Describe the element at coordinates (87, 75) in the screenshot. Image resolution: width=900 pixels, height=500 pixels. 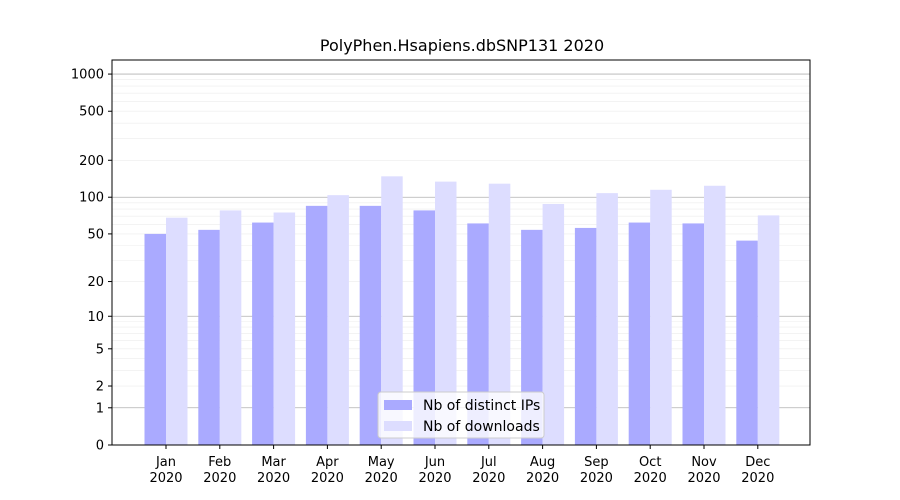
I see `y-tick-label: 1000` at that location.